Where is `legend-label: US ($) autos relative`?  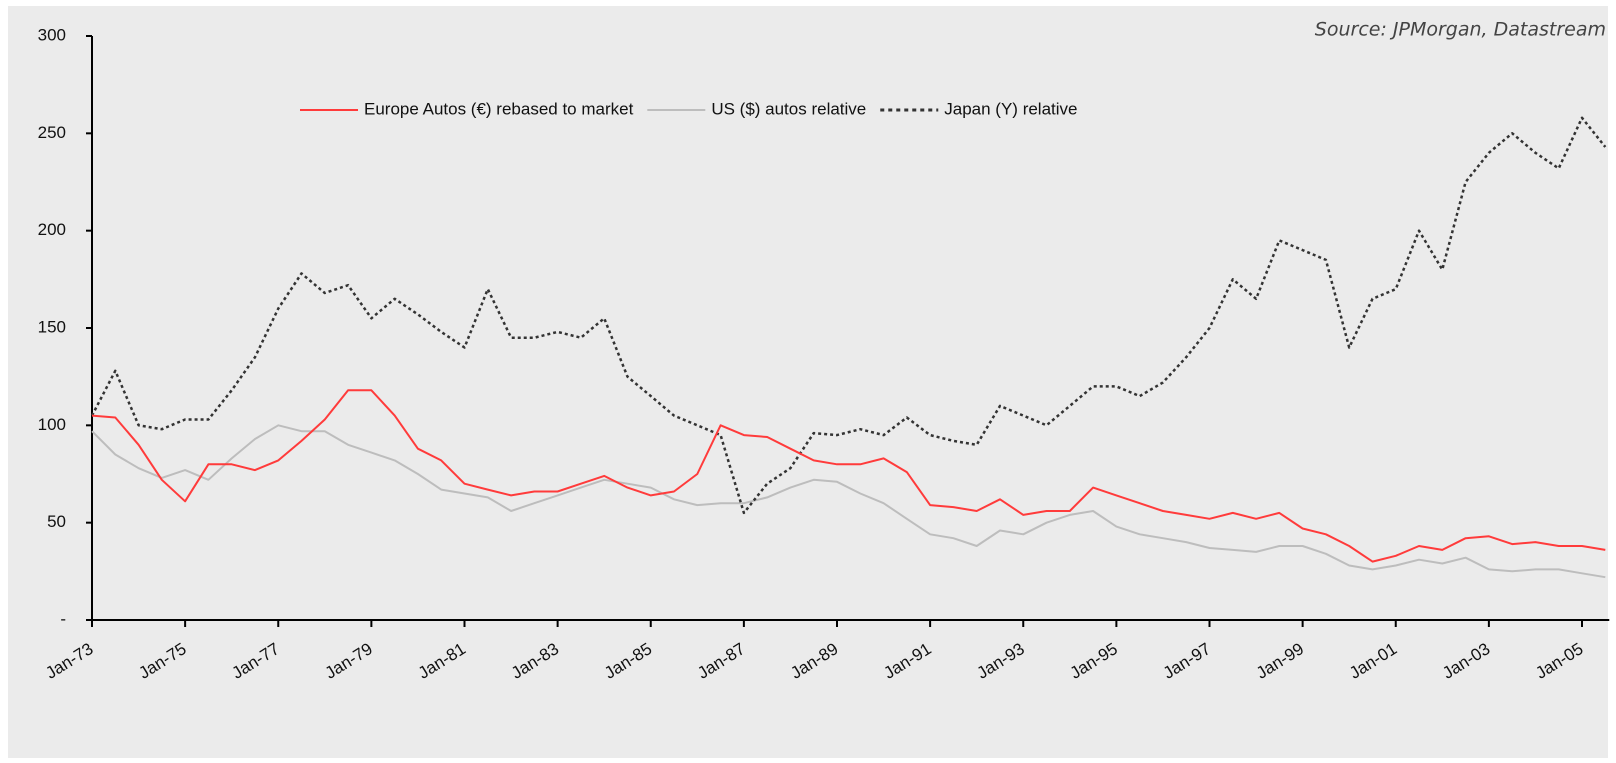 legend-label: US ($) autos relative is located at coordinates (788, 108).